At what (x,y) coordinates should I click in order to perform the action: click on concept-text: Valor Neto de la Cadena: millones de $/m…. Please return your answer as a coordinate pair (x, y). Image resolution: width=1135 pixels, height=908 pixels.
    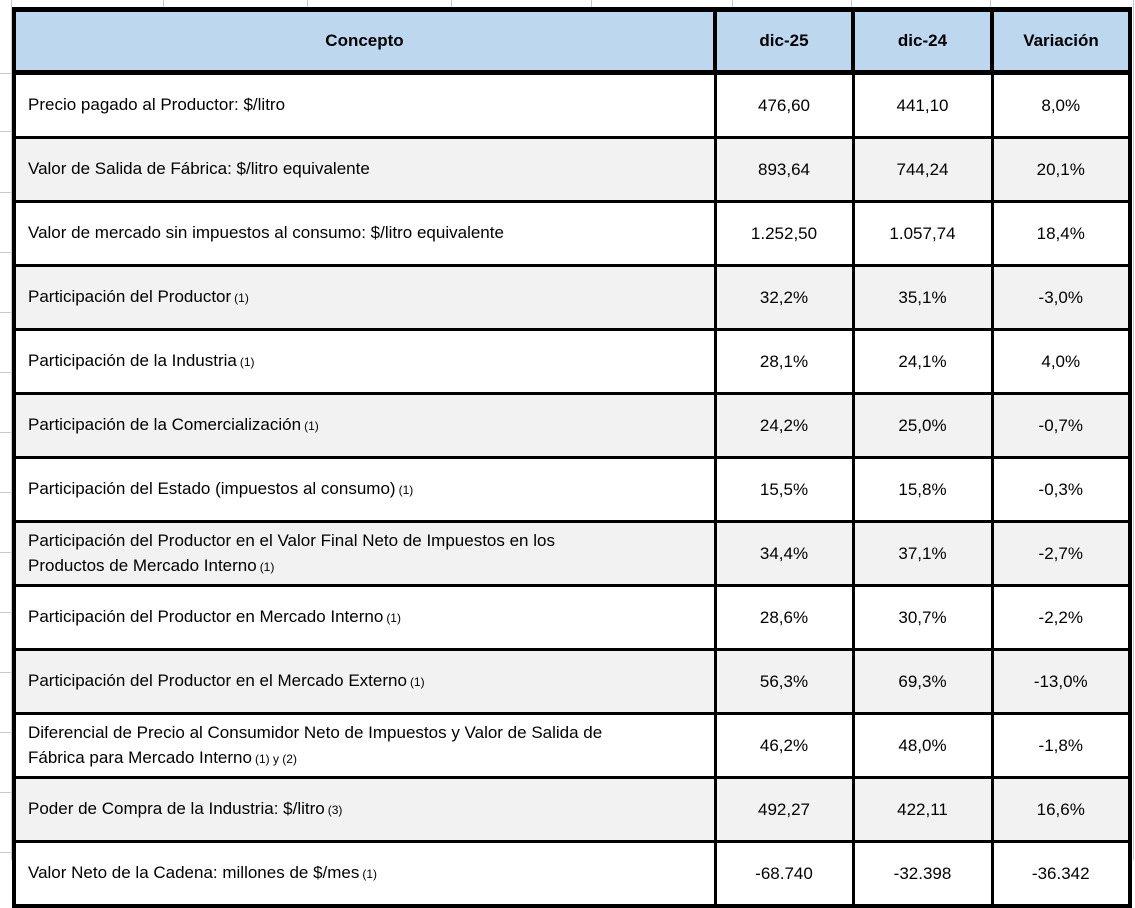
    Looking at the image, I should click on (194, 872).